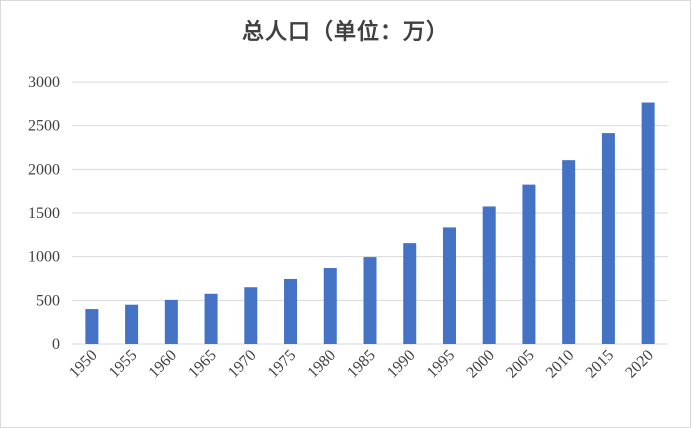 The height and width of the screenshot is (428, 691). What do you see at coordinates (282, 364) in the screenshot?
I see `x-tick-label: 1975` at bounding box center [282, 364].